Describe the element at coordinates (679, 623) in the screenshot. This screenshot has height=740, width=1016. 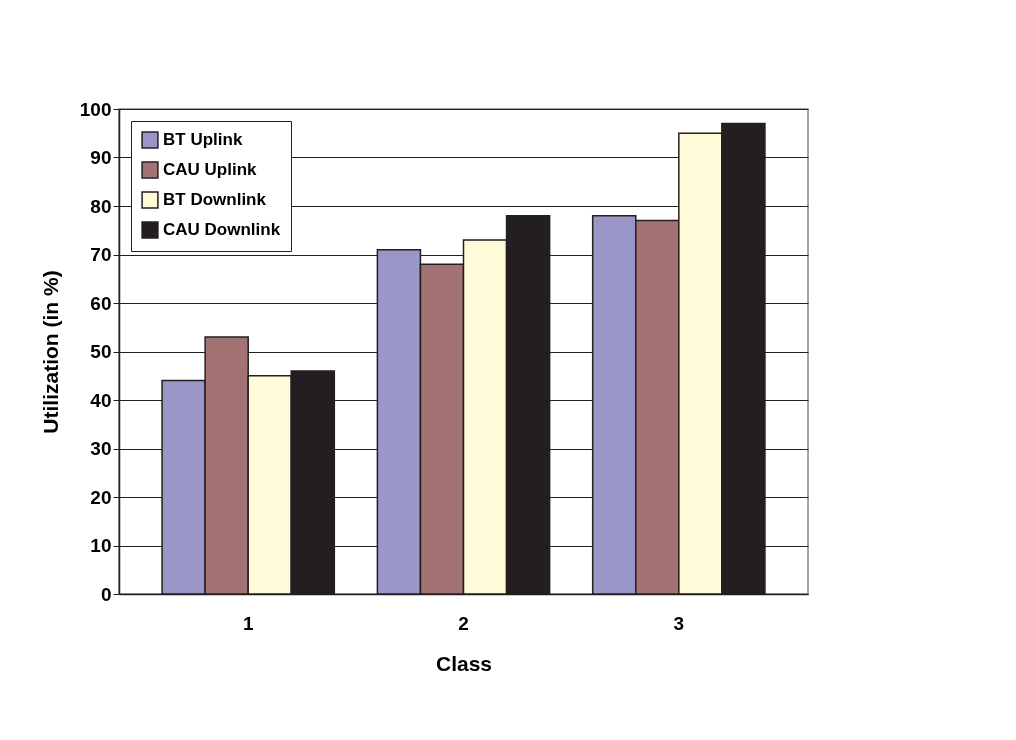
I see `x-tick-label: 3` at that location.